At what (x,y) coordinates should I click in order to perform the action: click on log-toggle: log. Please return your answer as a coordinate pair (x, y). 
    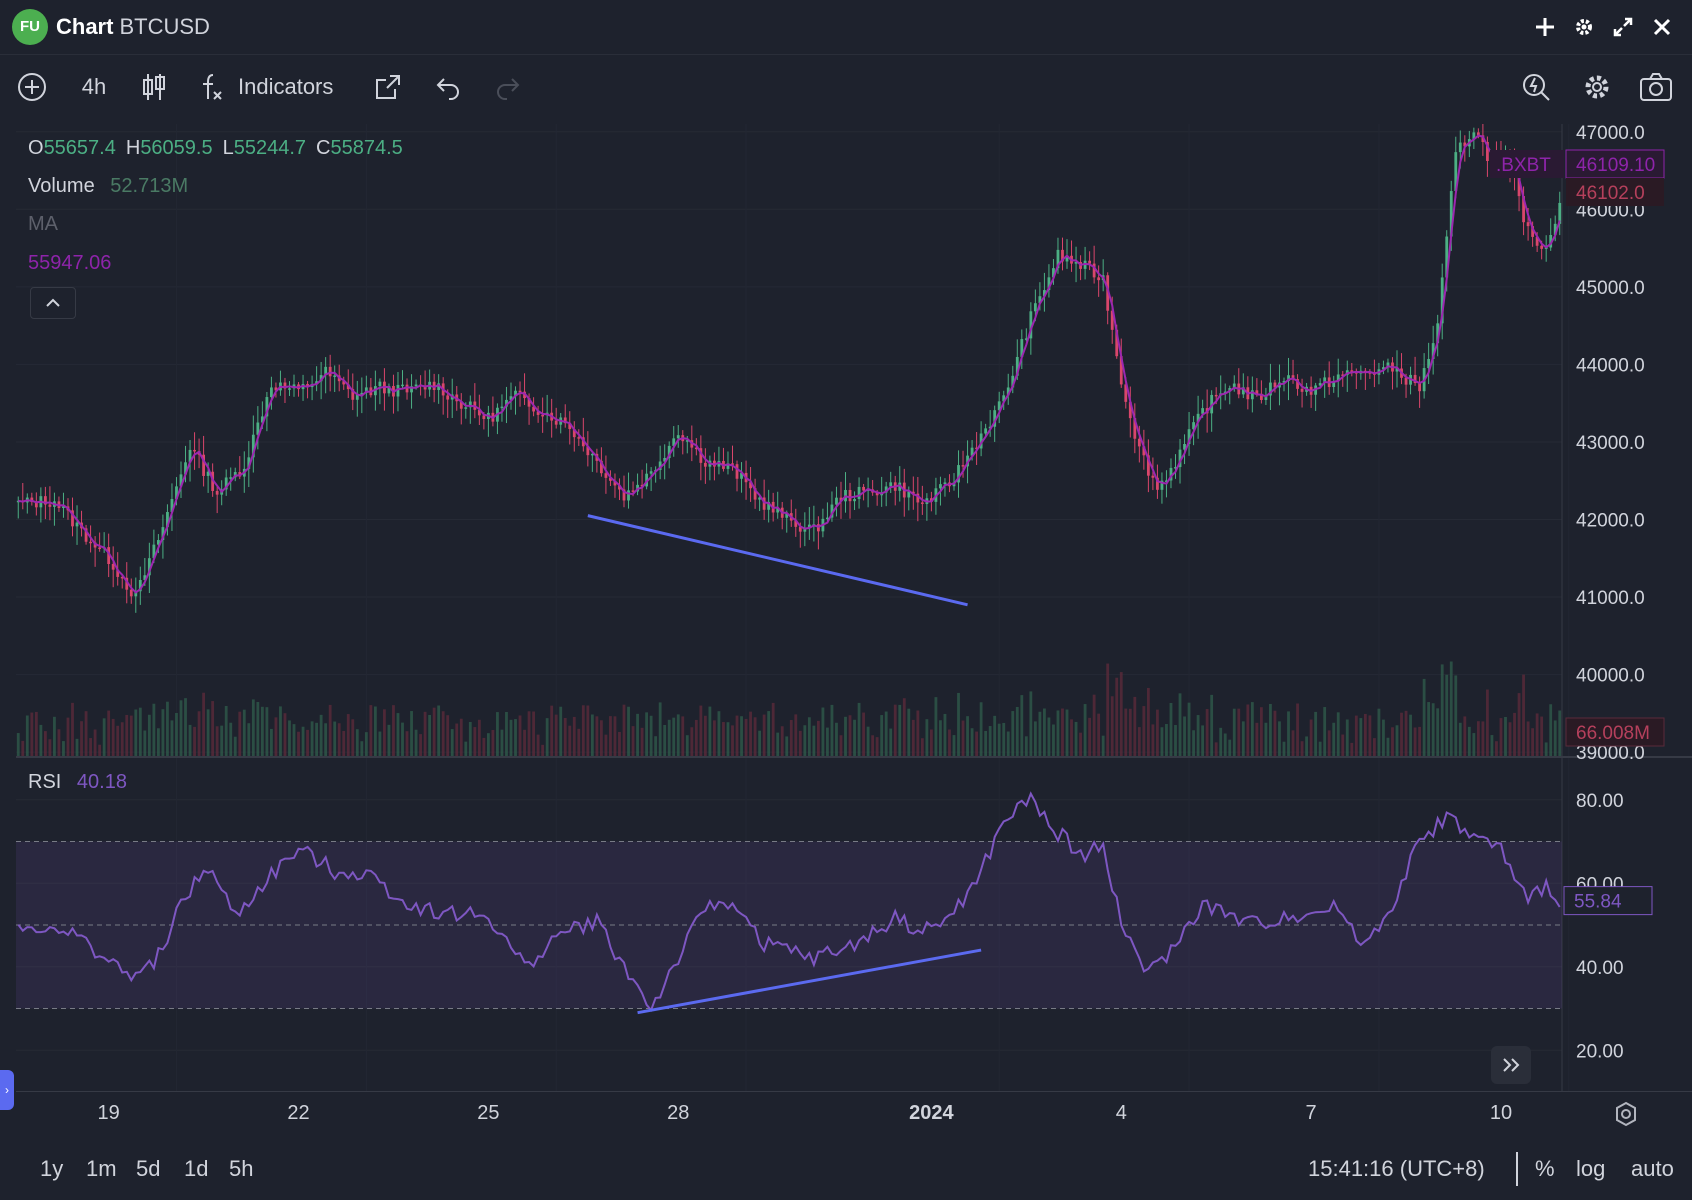
    Looking at the image, I should click on (1591, 1168).